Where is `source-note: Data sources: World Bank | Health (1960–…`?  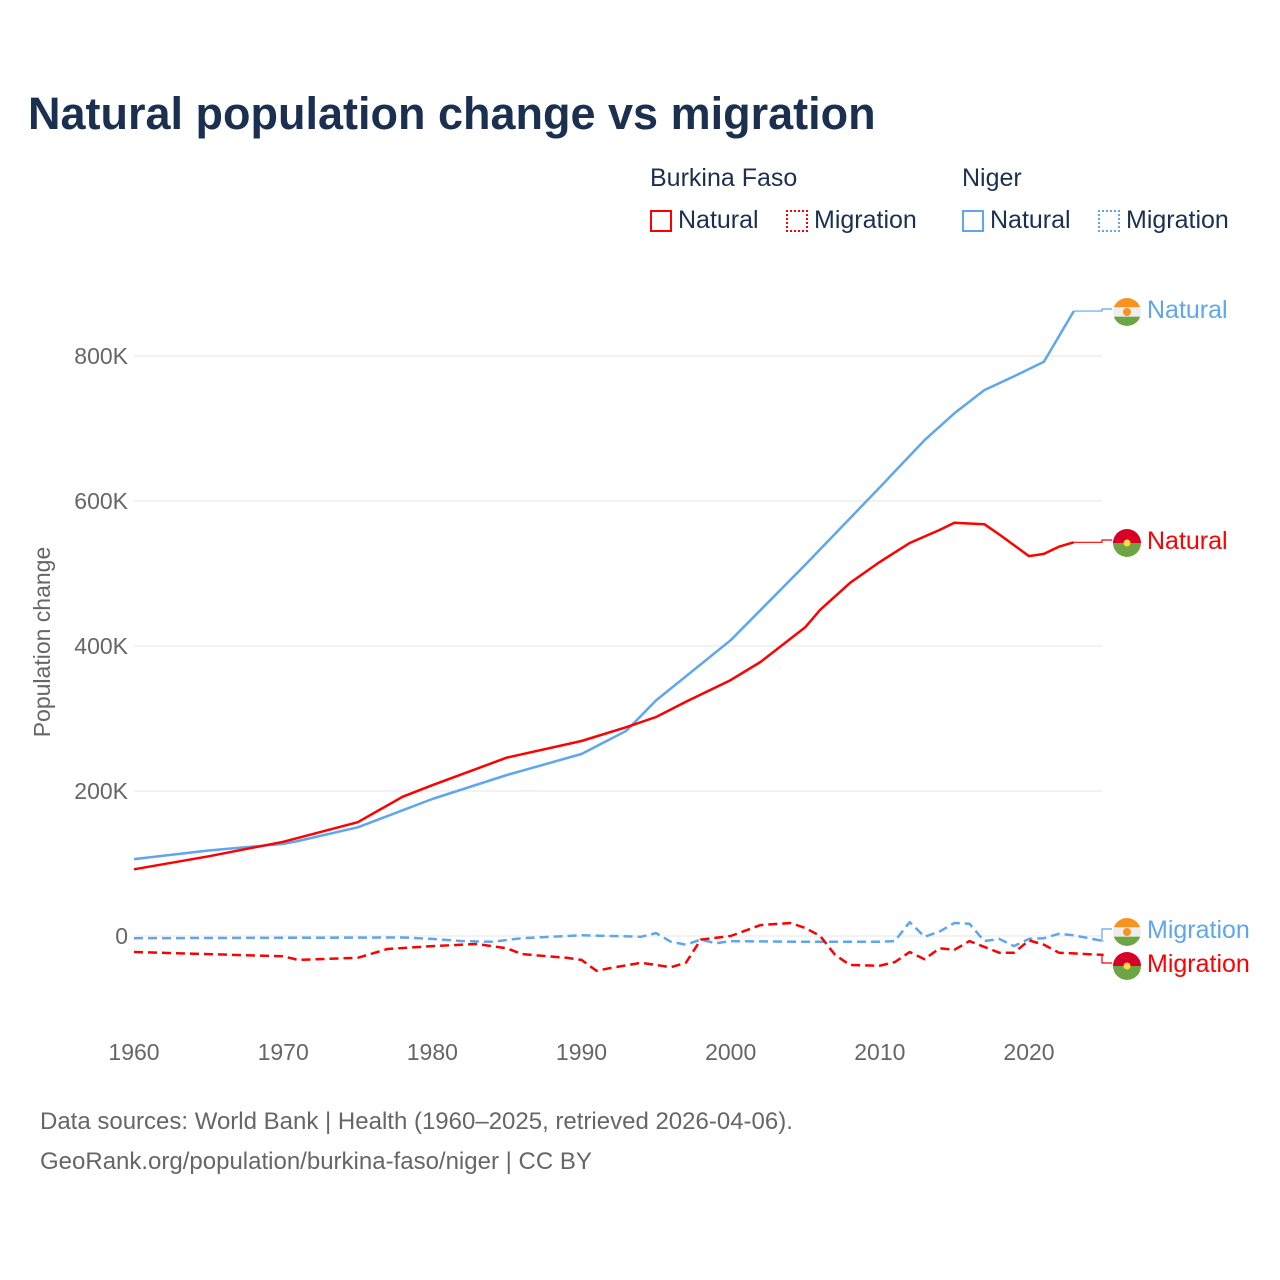 source-note: Data sources: World Bank | Health (1960–… is located at coordinates (416, 1121).